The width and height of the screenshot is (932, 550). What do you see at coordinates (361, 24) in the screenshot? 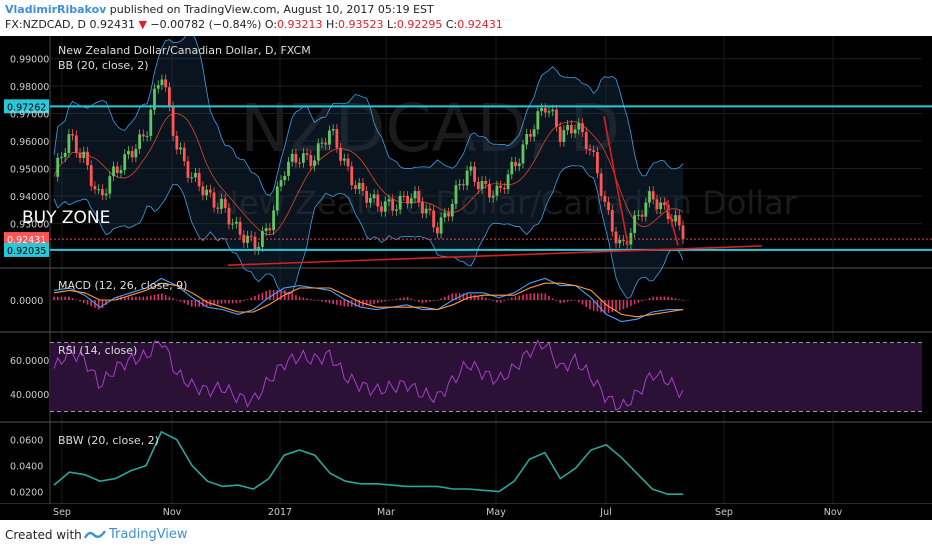
I see `high-value: 0.93523` at bounding box center [361, 24].